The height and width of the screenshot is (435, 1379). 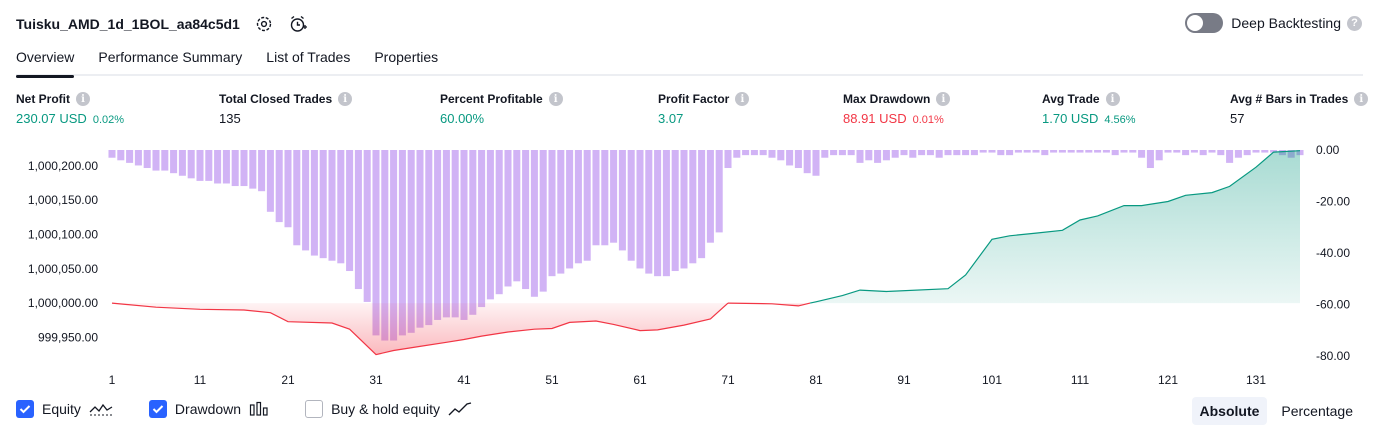 What do you see at coordinates (1333, 202) in the screenshot?
I see `y-right-tick-label: -20.00` at bounding box center [1333, 202].